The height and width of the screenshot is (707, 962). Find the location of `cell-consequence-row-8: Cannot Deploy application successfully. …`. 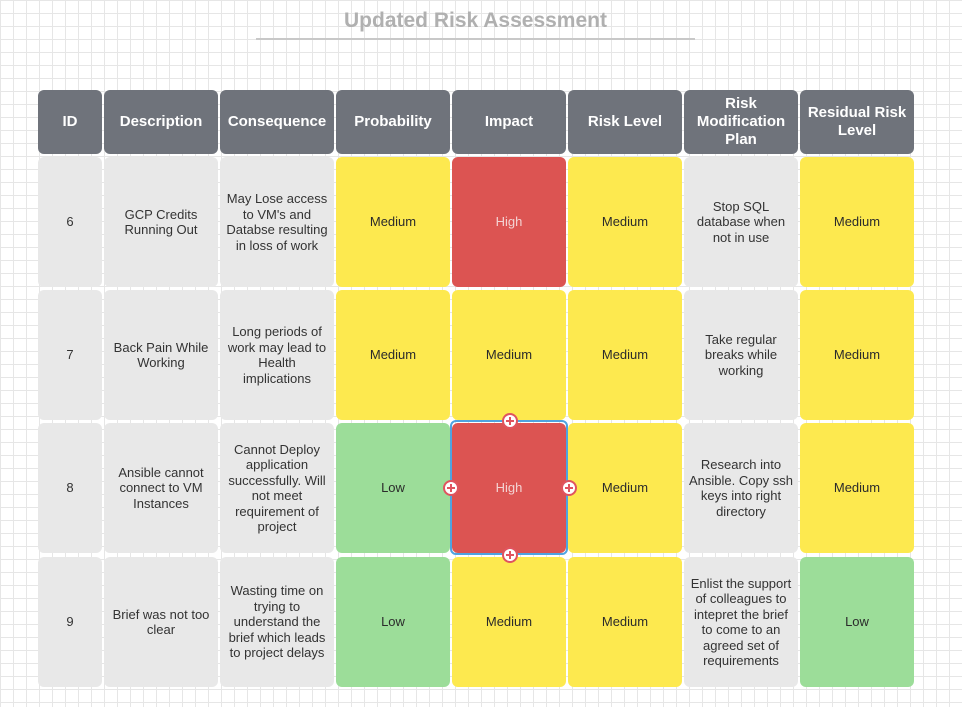

cell-consequence-row-8: Cannot Deploy application successfully. … is located at coordinates (277, 488).